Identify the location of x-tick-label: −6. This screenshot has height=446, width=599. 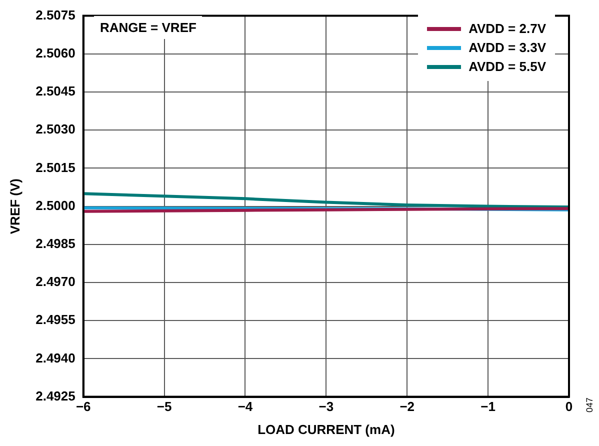
(83, 406).